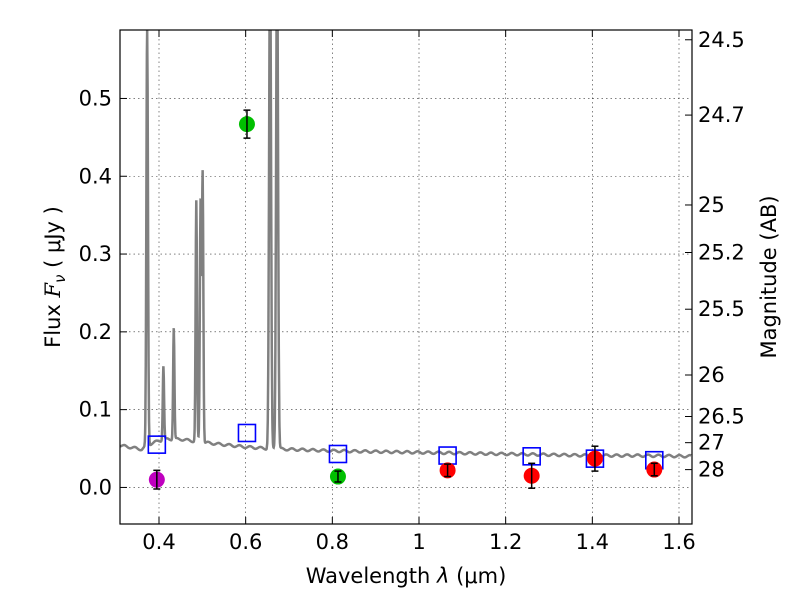 The height and width of the screenshot is (600, 800). Describe the element at coordinates (505, 542) in the screenshot. I see `x-tick-label: 1.2` at that location.